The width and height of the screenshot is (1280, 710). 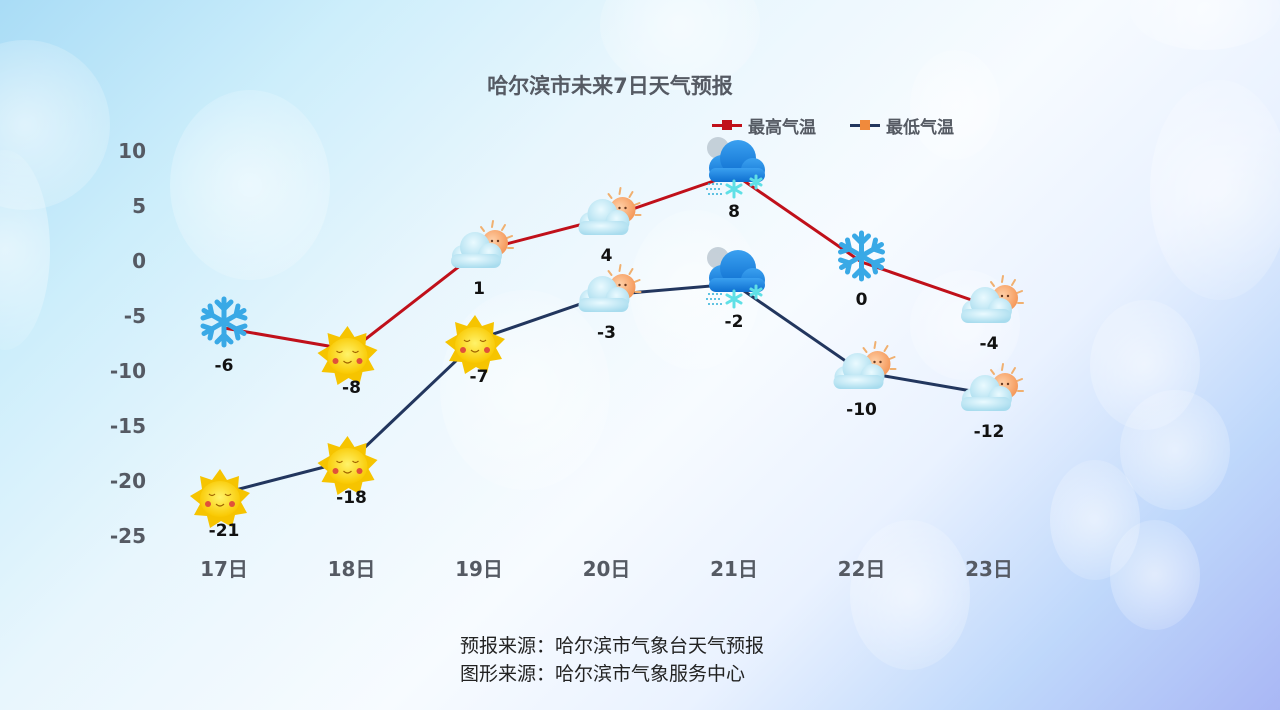 I want to click on data-label: 4, so click(x=606, y=256).